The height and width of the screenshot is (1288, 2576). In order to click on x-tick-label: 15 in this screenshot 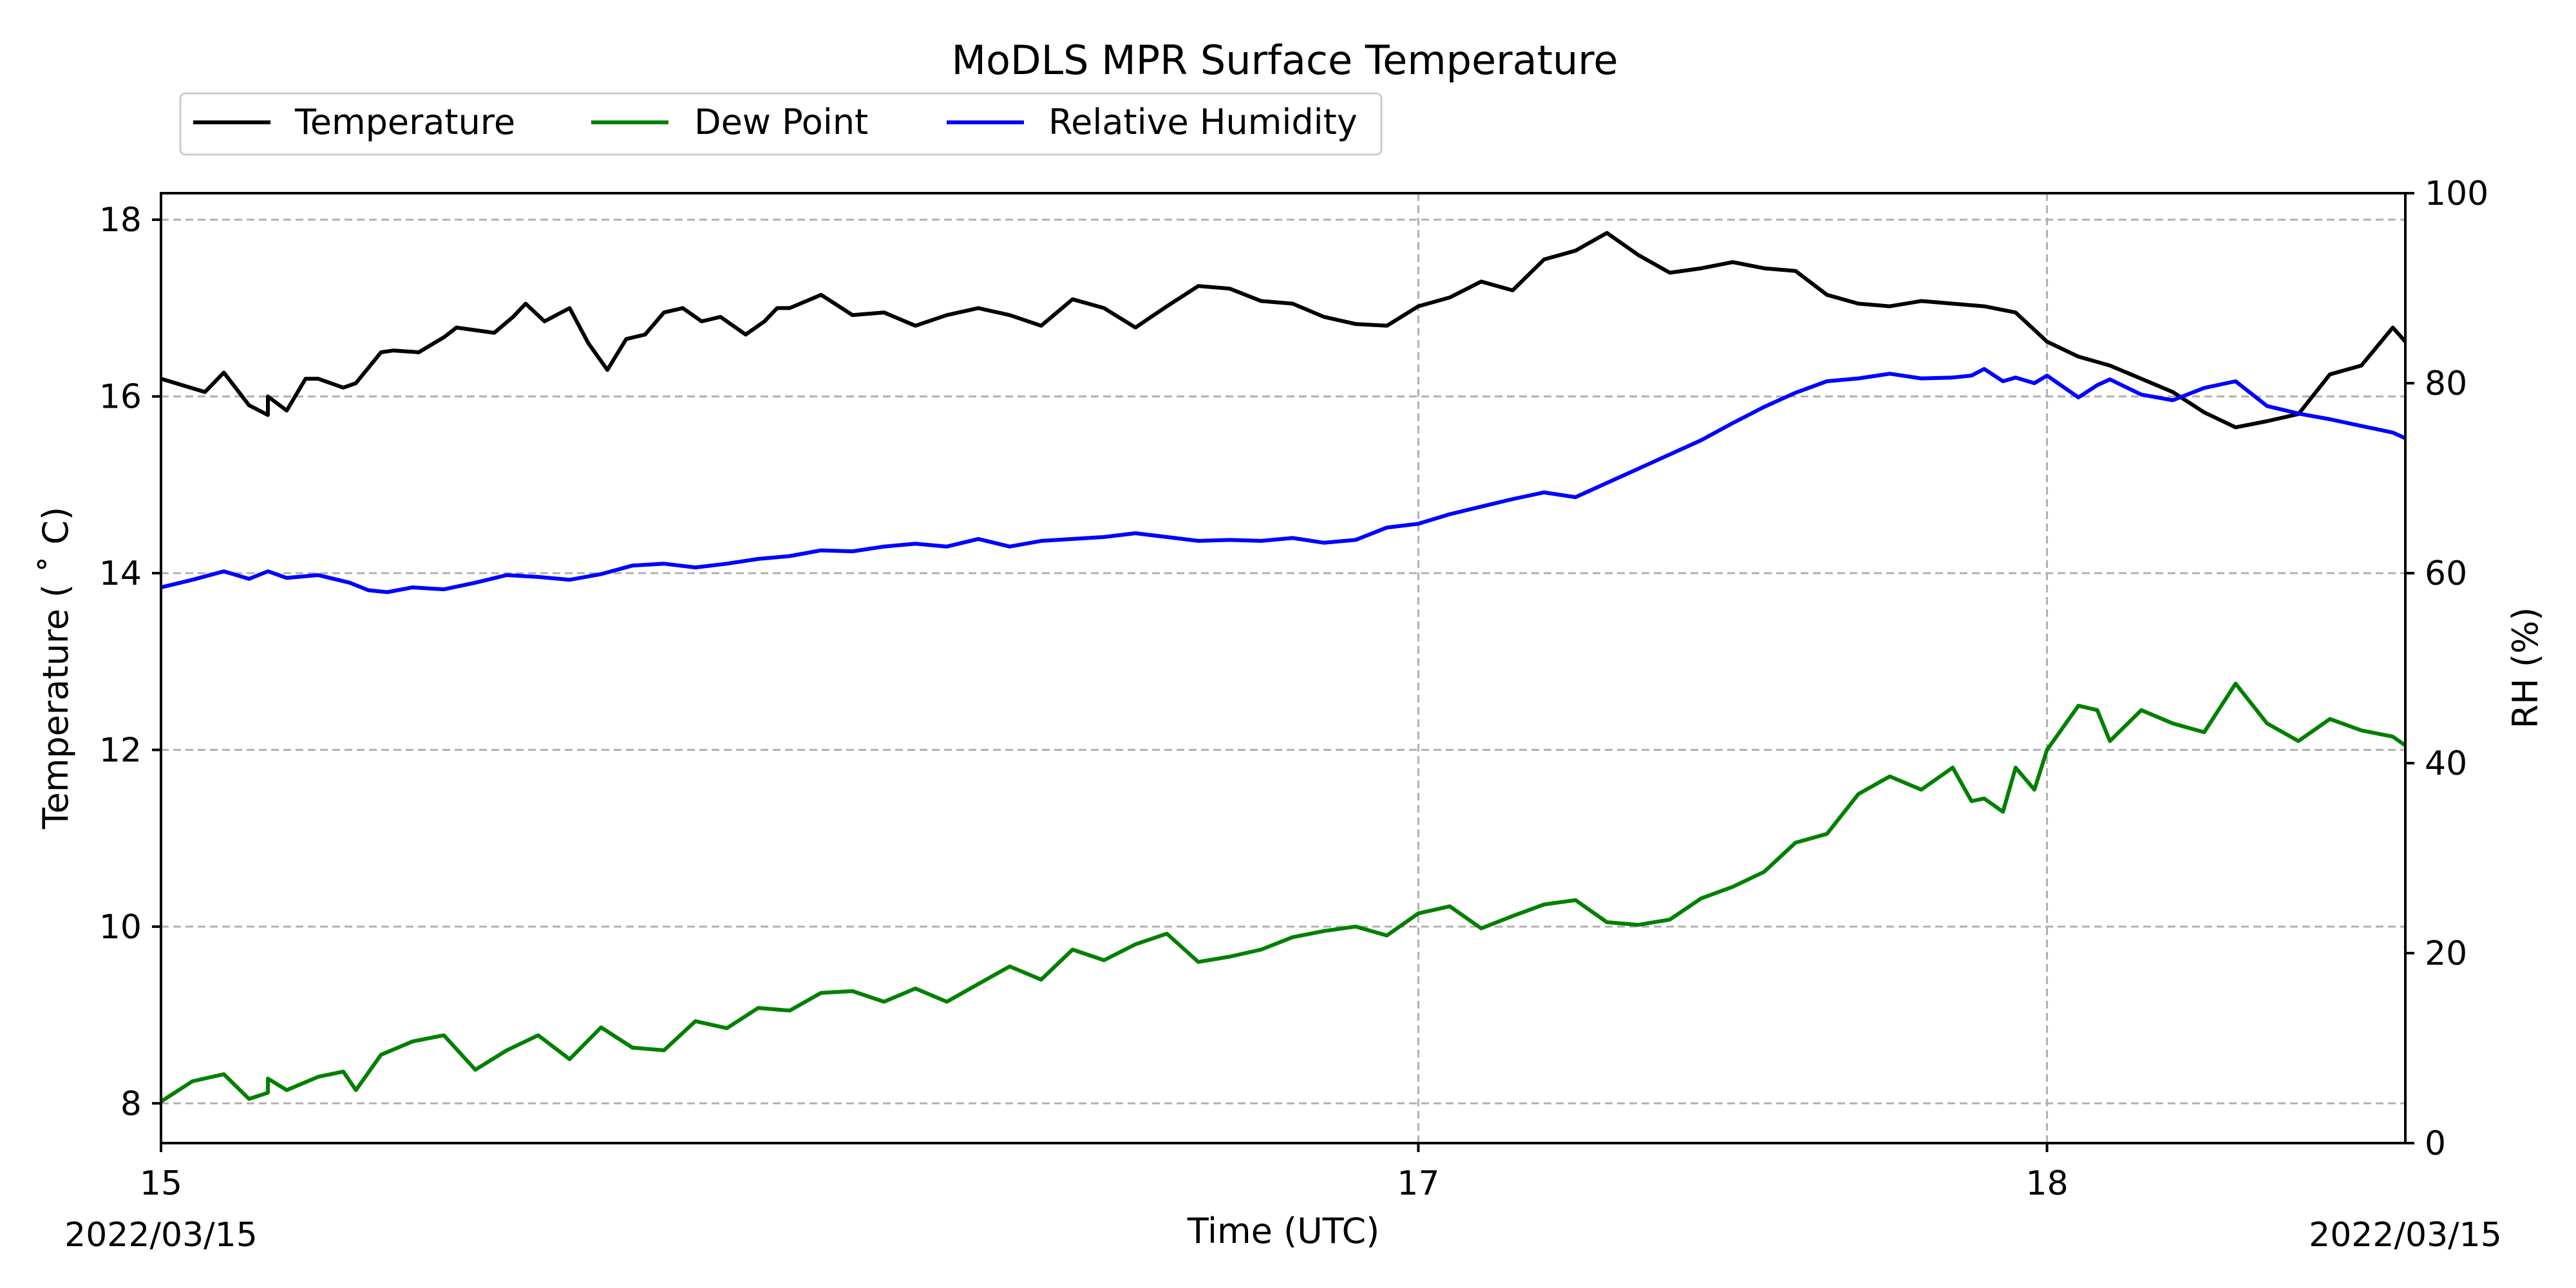, I will do `click(161, 1183)`.